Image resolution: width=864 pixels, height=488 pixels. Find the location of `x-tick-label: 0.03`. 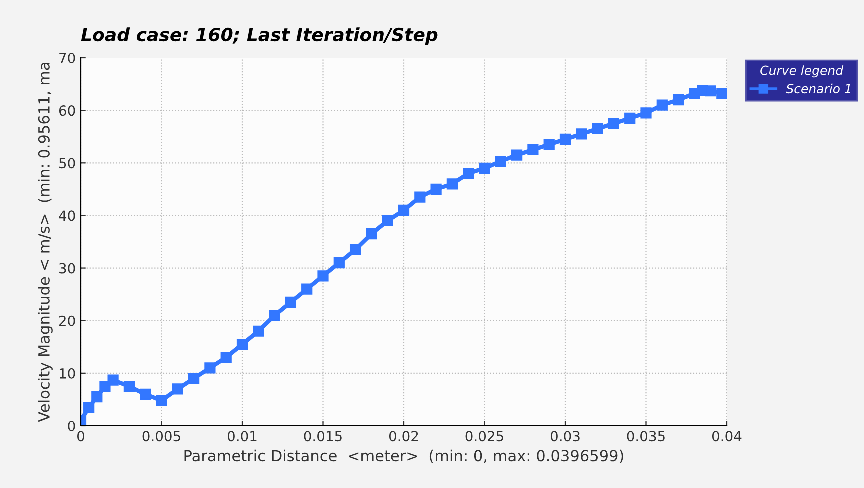

x-tick-label: 0.03 is located at coordinates (565, 436).